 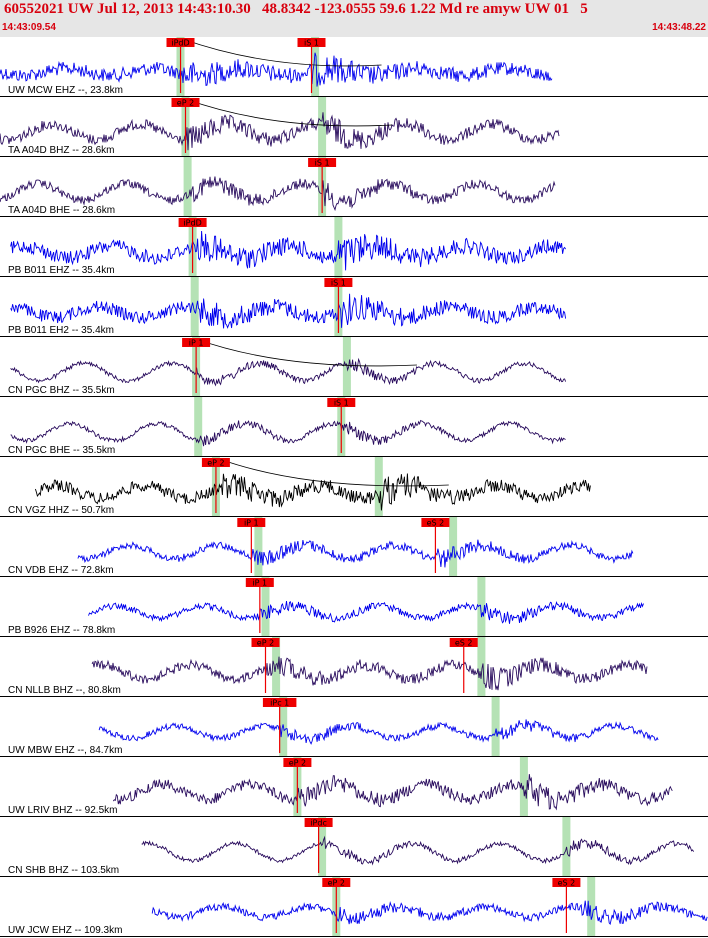 I want to click on trace-row: eP 2 UW LRIV BHZ -- 92.5km, so click(x=354, y=787).